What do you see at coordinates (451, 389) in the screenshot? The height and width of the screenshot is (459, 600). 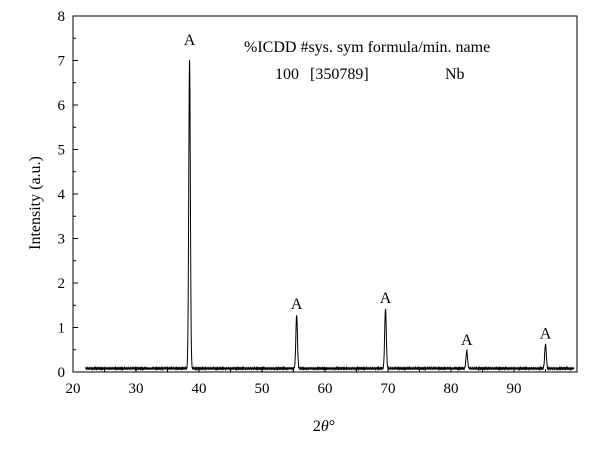 I see `x-tick-label: 80` at bounding box center [451, 389].